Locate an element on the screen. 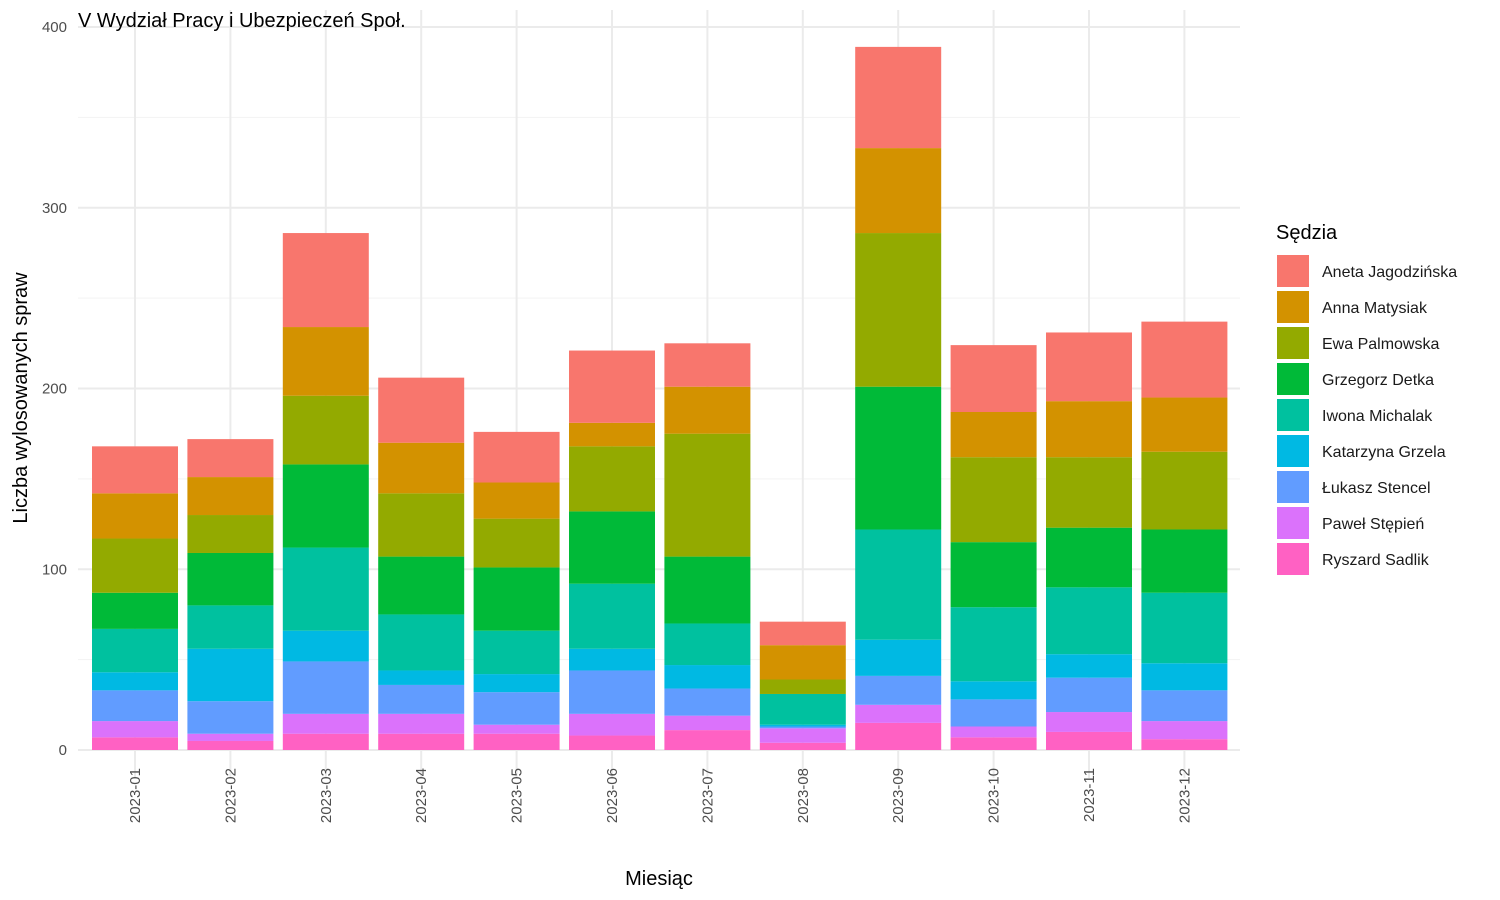  x-tick-label: 2023-09 is located at coordinates (898, 795).